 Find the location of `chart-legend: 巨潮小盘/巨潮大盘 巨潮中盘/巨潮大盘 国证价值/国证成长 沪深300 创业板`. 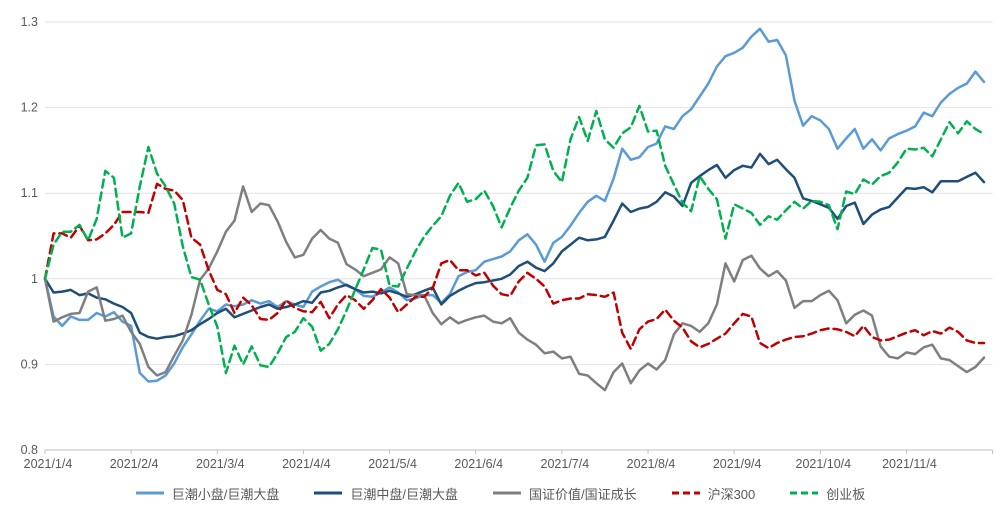

chart-legend: 巨潮小盘/巨潮大盘 巨潮中盘/巨潮大盘 国证价值/国证成长 沪深300 创业板 is located at coordinates (500, 493).